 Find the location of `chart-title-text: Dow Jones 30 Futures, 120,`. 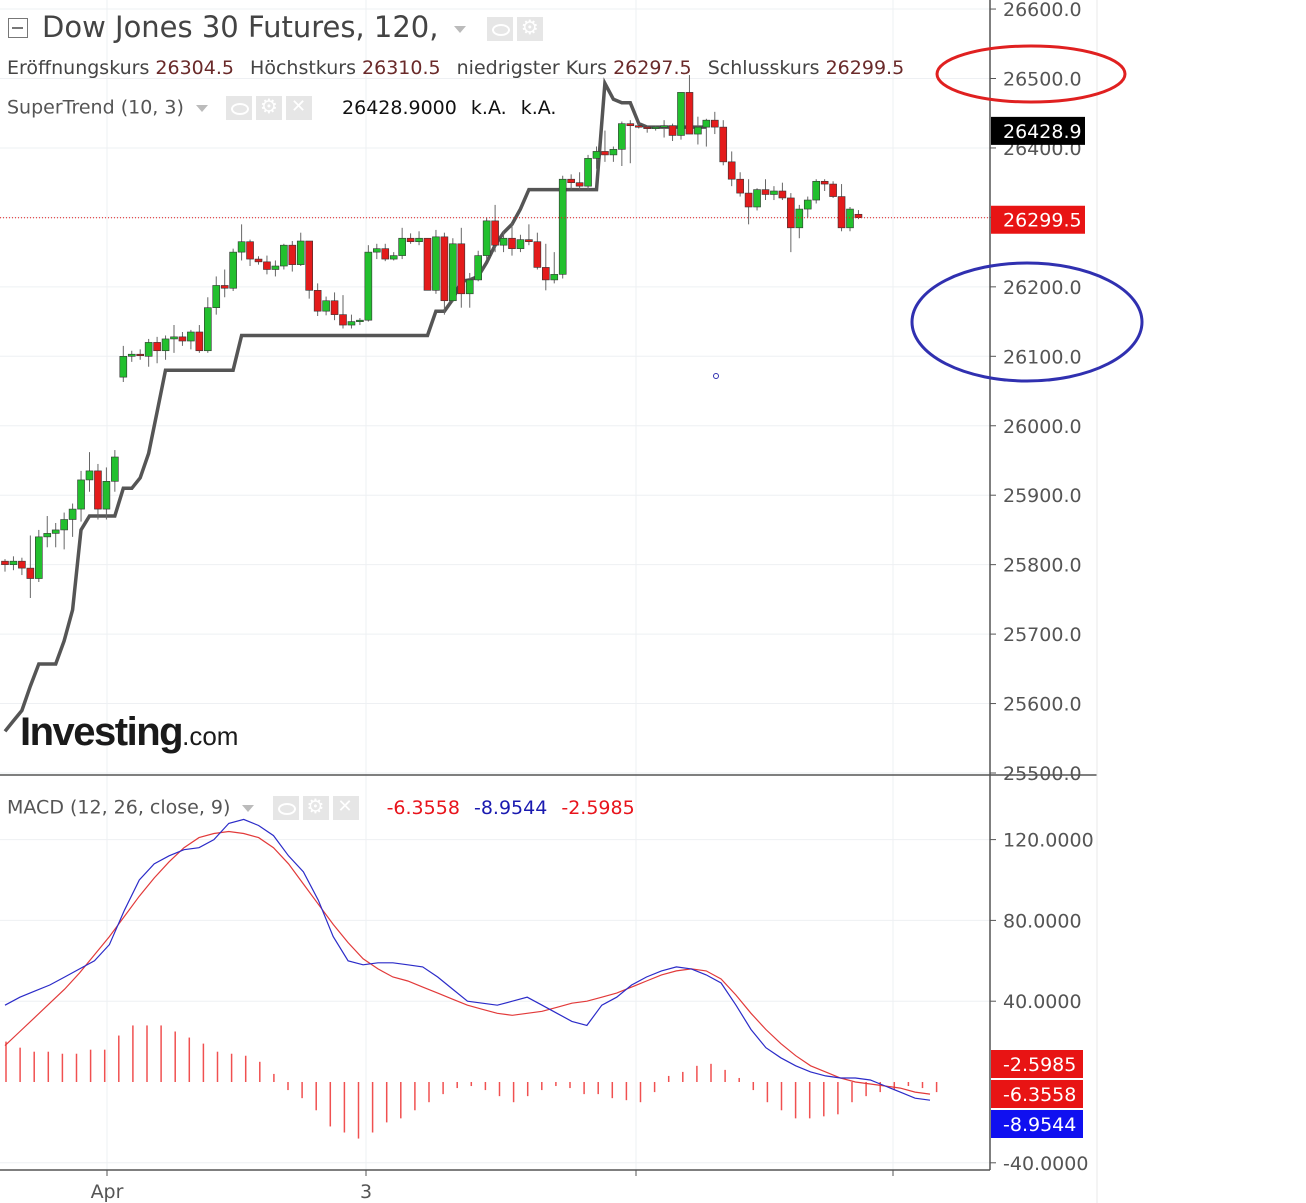

chart-title-text: Dow Jones 30 Futures, 120, is located at coordinates (240, 27).